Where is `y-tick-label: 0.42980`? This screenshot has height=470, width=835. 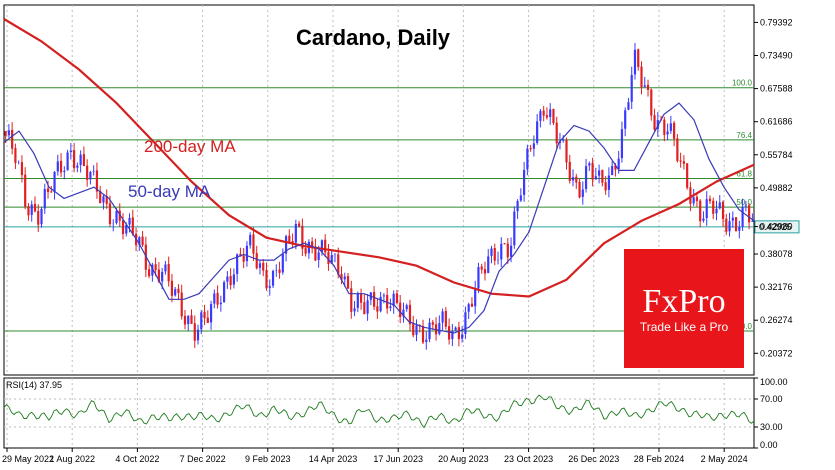 y-tick-label: 0.42980 is located at coordinates (776, 227).